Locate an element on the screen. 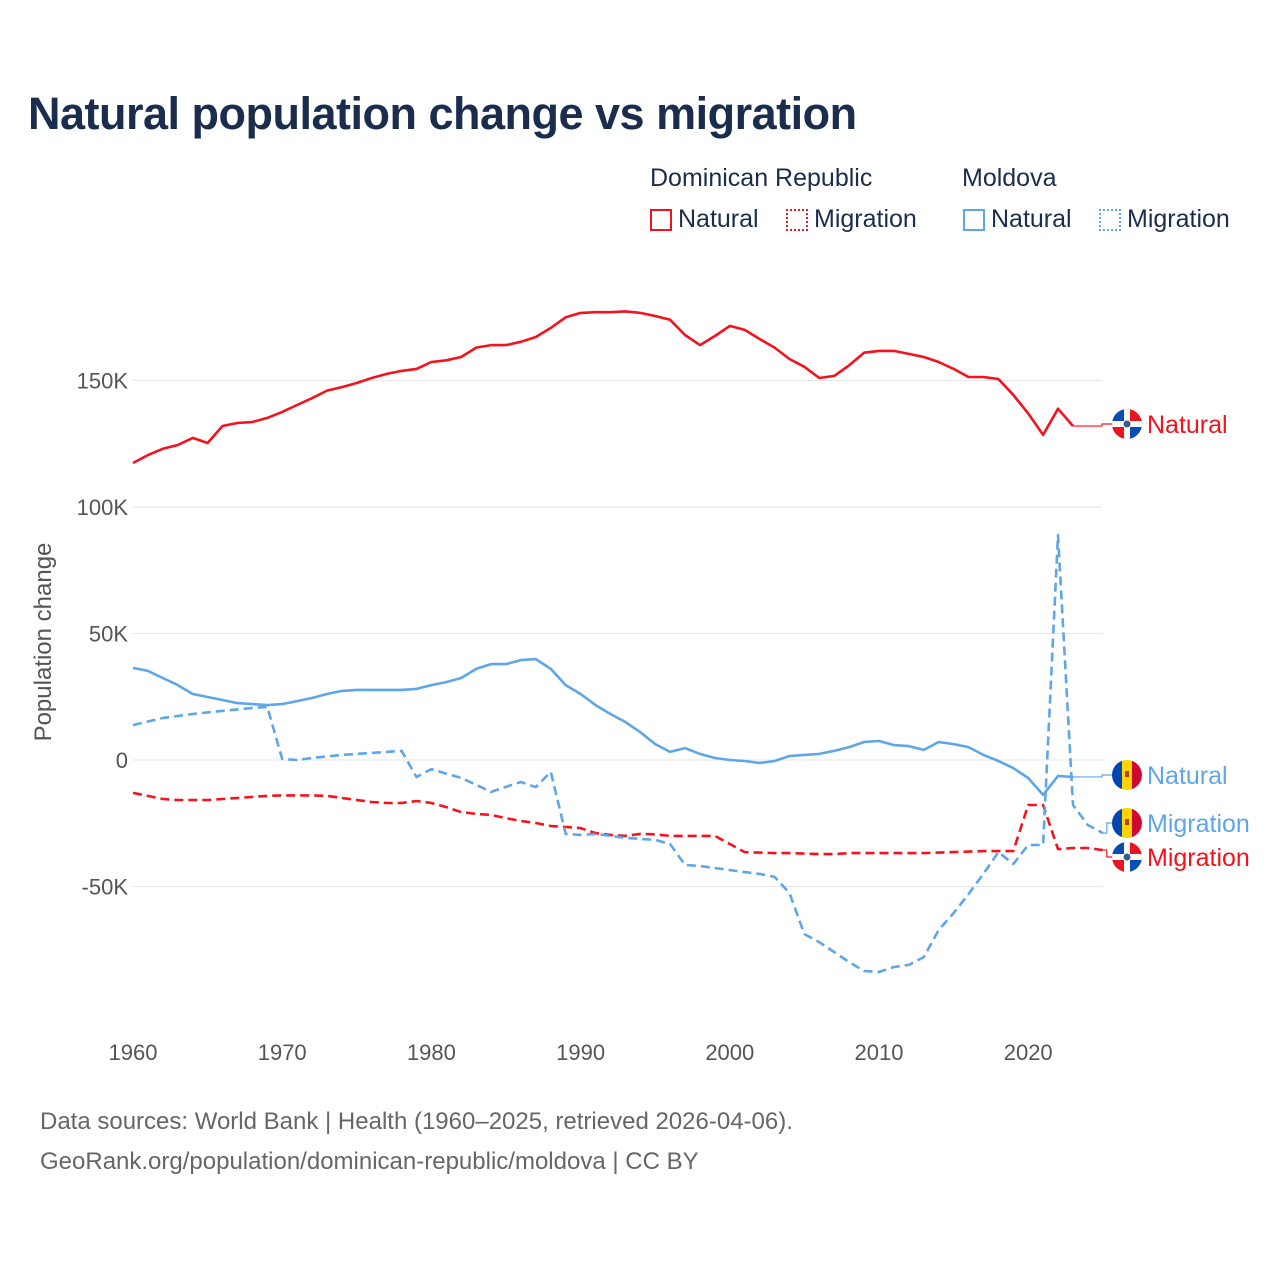 The image size is (1280, 1280). legend-swatch-dotted-blue is located at coordinates (1110, 219).